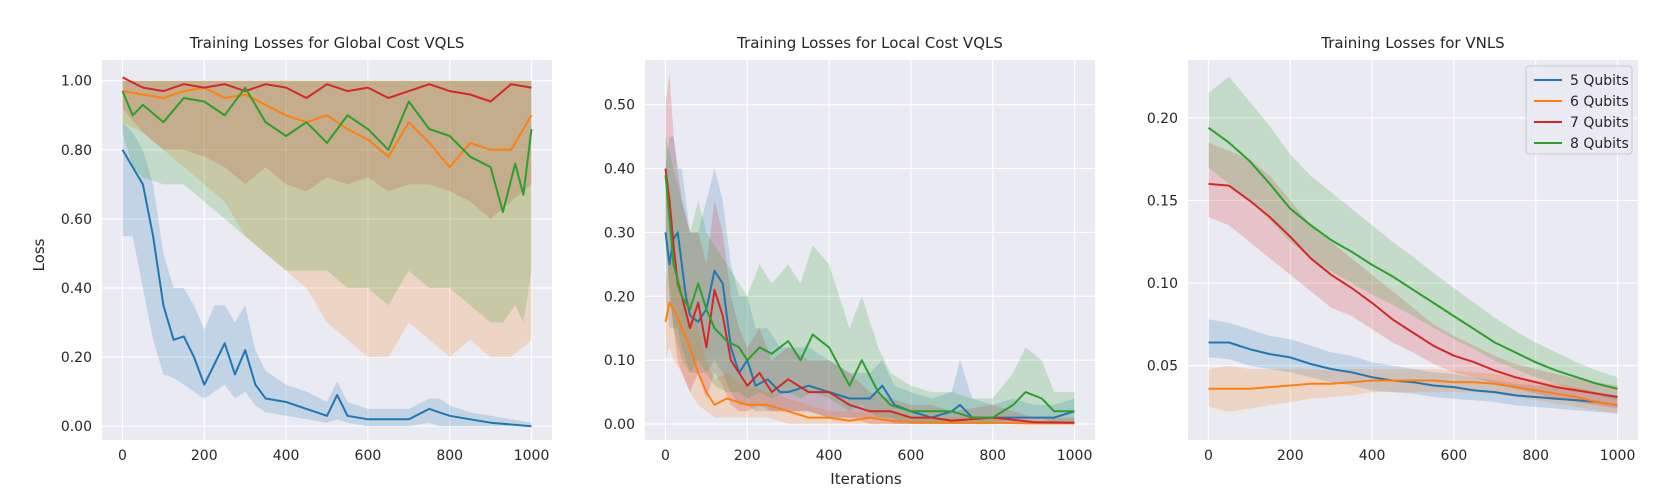 This screenshot has width=1661, height=496. I want to click on y-tick-label: 1.00, so click(76, 82).